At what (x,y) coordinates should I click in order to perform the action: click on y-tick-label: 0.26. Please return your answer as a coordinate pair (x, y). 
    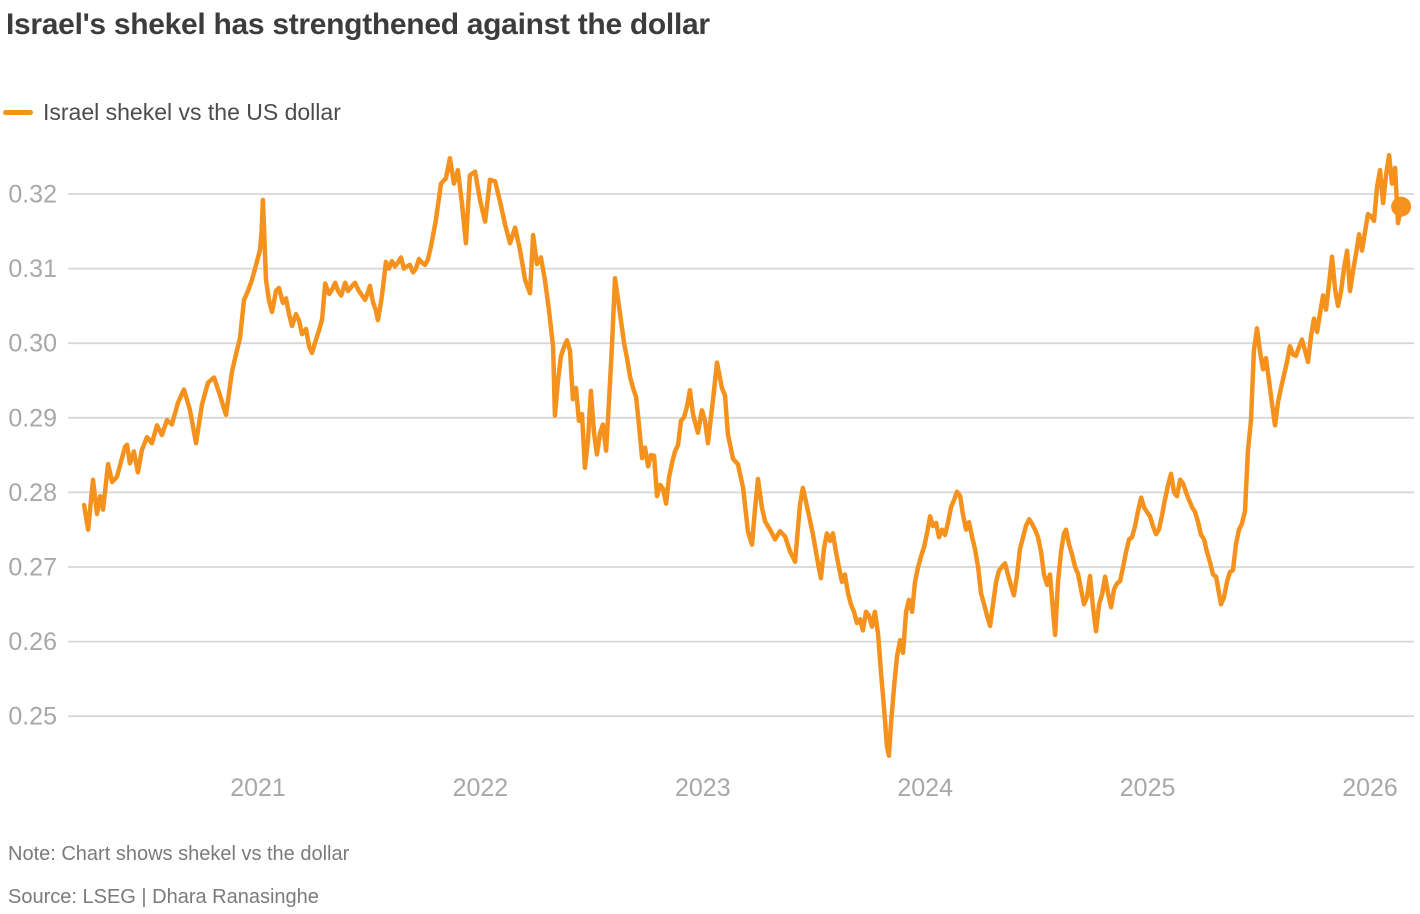
    Looking at the image, I should click on (32, 642).